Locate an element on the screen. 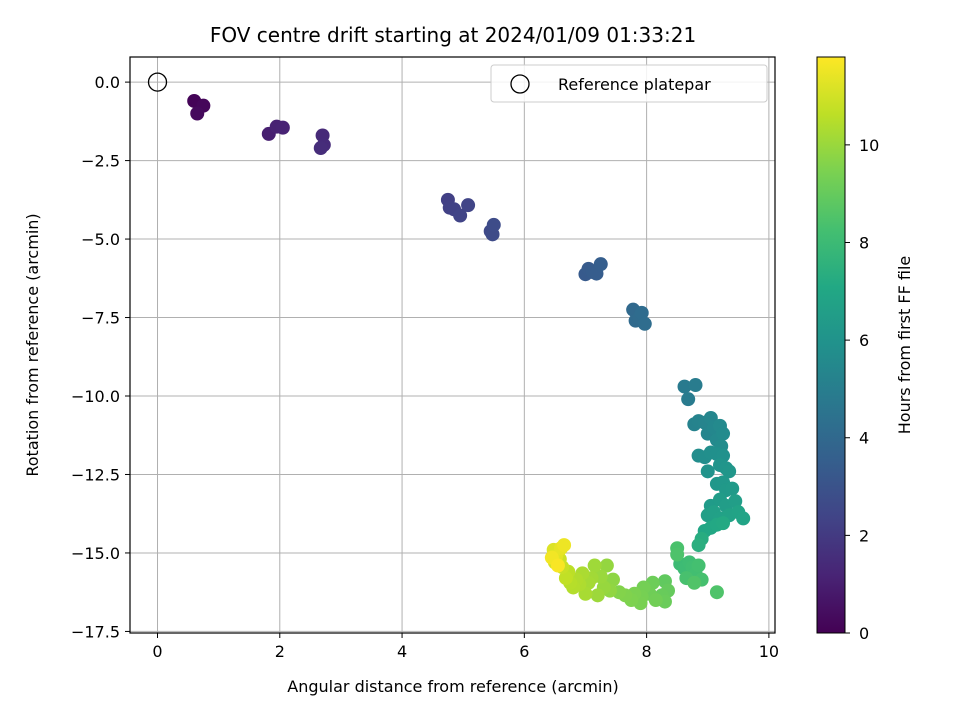  y-tick-label: 0.0 is located at coordinates (107, 82).